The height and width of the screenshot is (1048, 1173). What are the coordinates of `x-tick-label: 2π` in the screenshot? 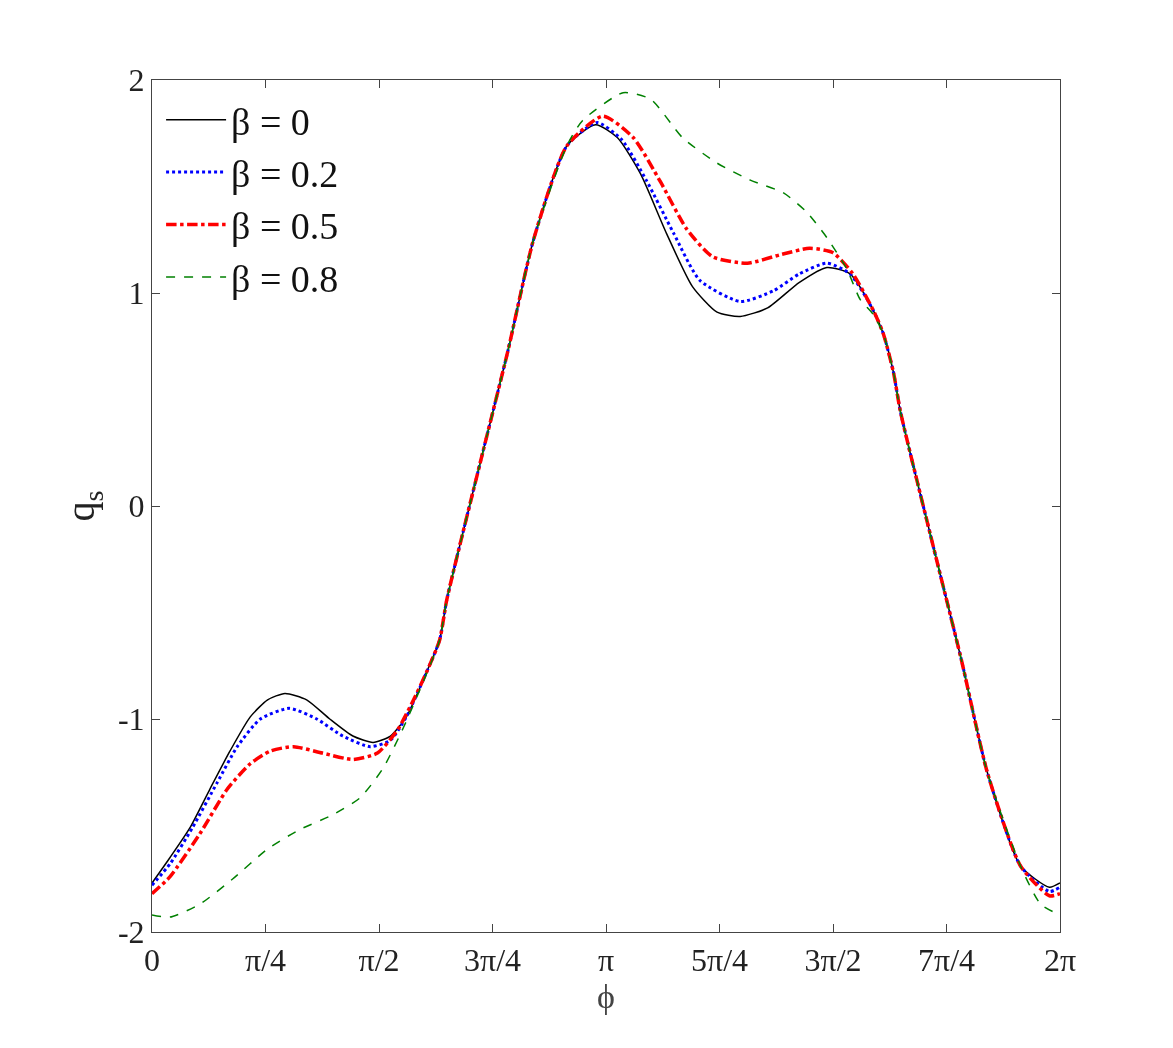 It's located at (1060, 960).